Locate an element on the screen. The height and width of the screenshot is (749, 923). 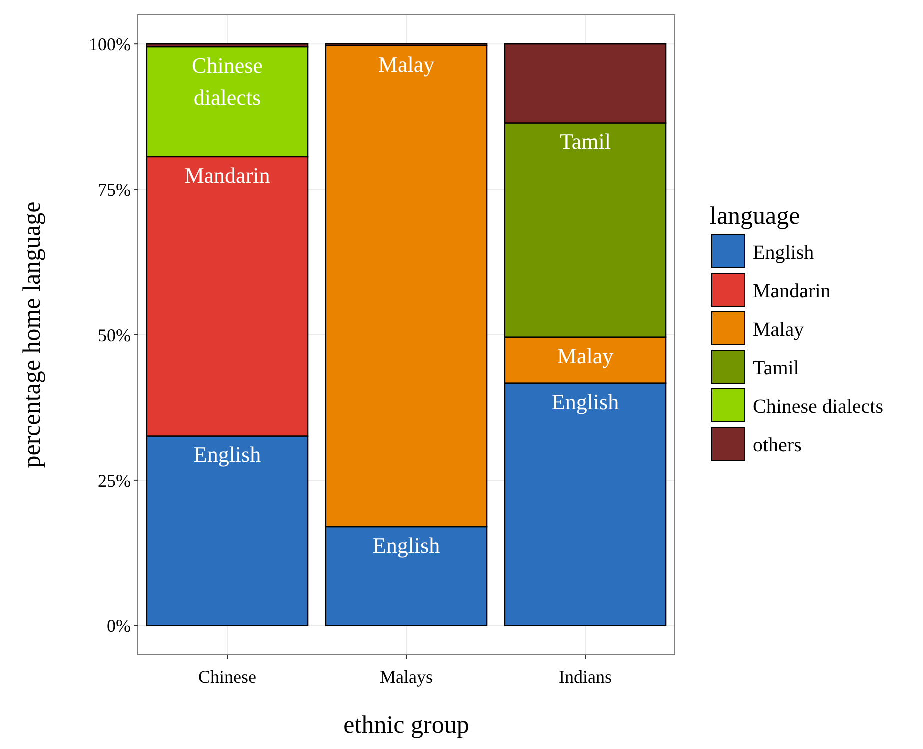
legend-label: English is located at coordinates (783, 253).